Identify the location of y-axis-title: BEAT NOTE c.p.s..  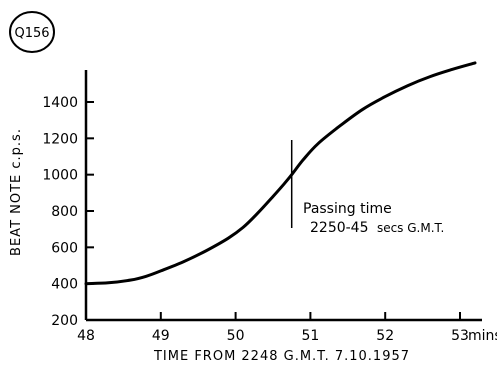
(16, 192).